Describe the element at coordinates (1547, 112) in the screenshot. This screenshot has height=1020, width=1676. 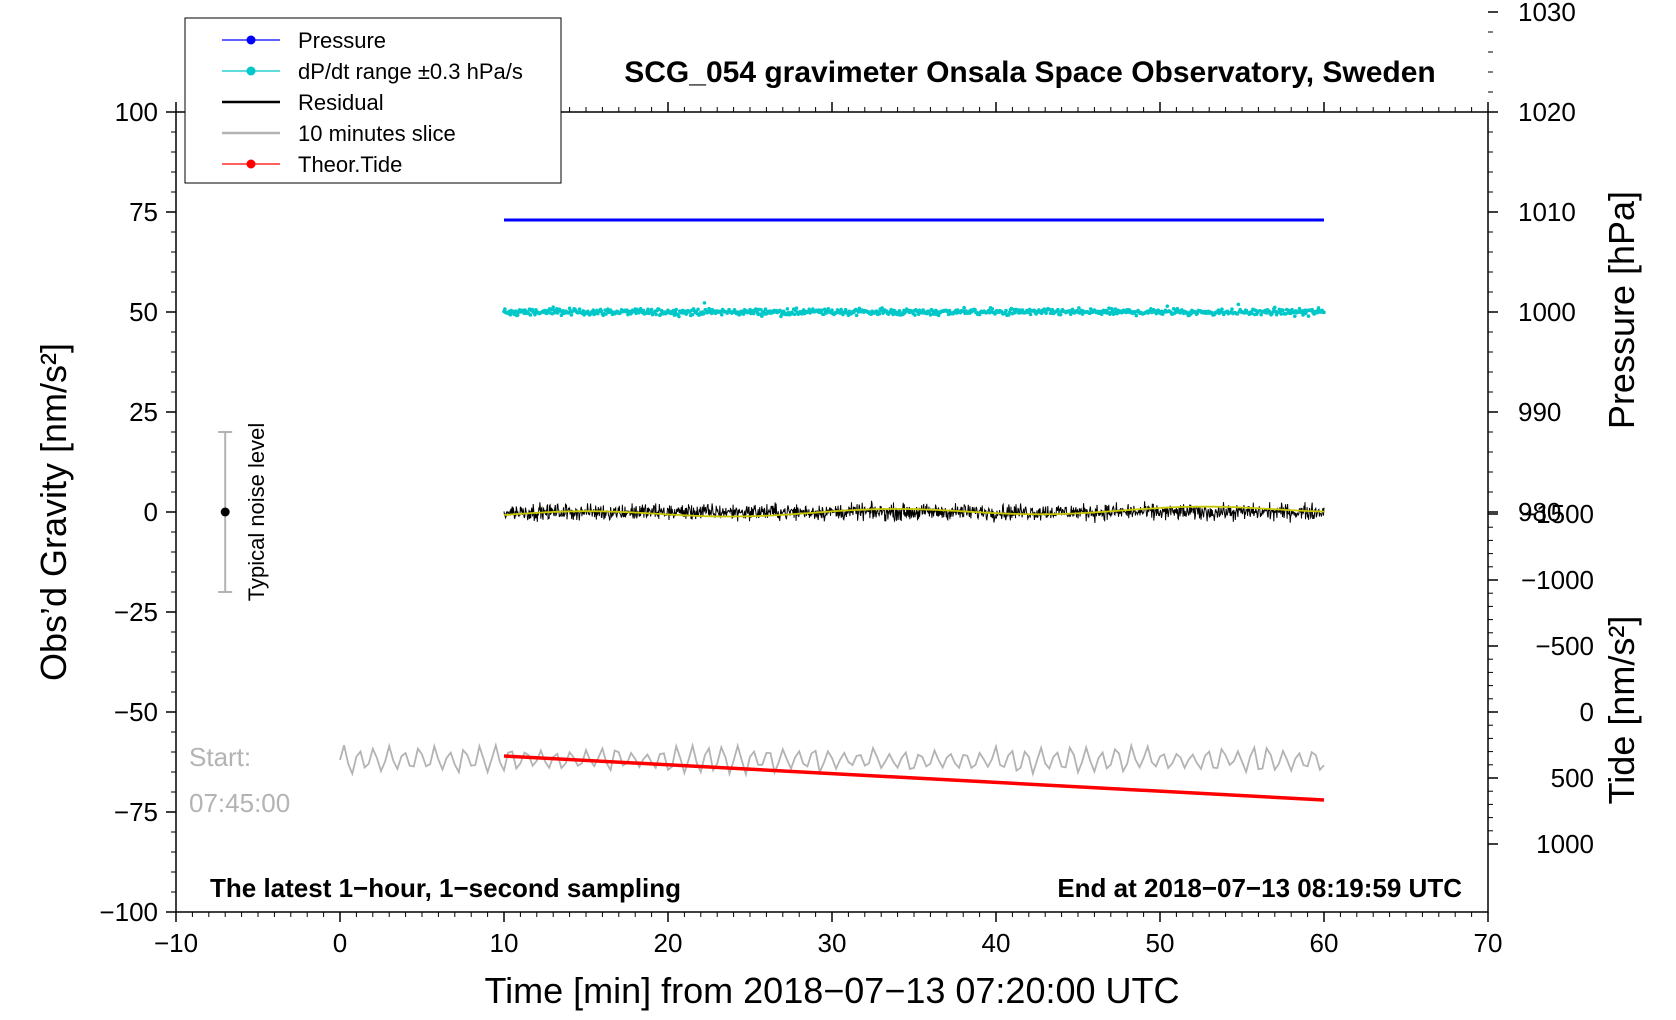
I see `pressure-tick-label: 1020` at that location.